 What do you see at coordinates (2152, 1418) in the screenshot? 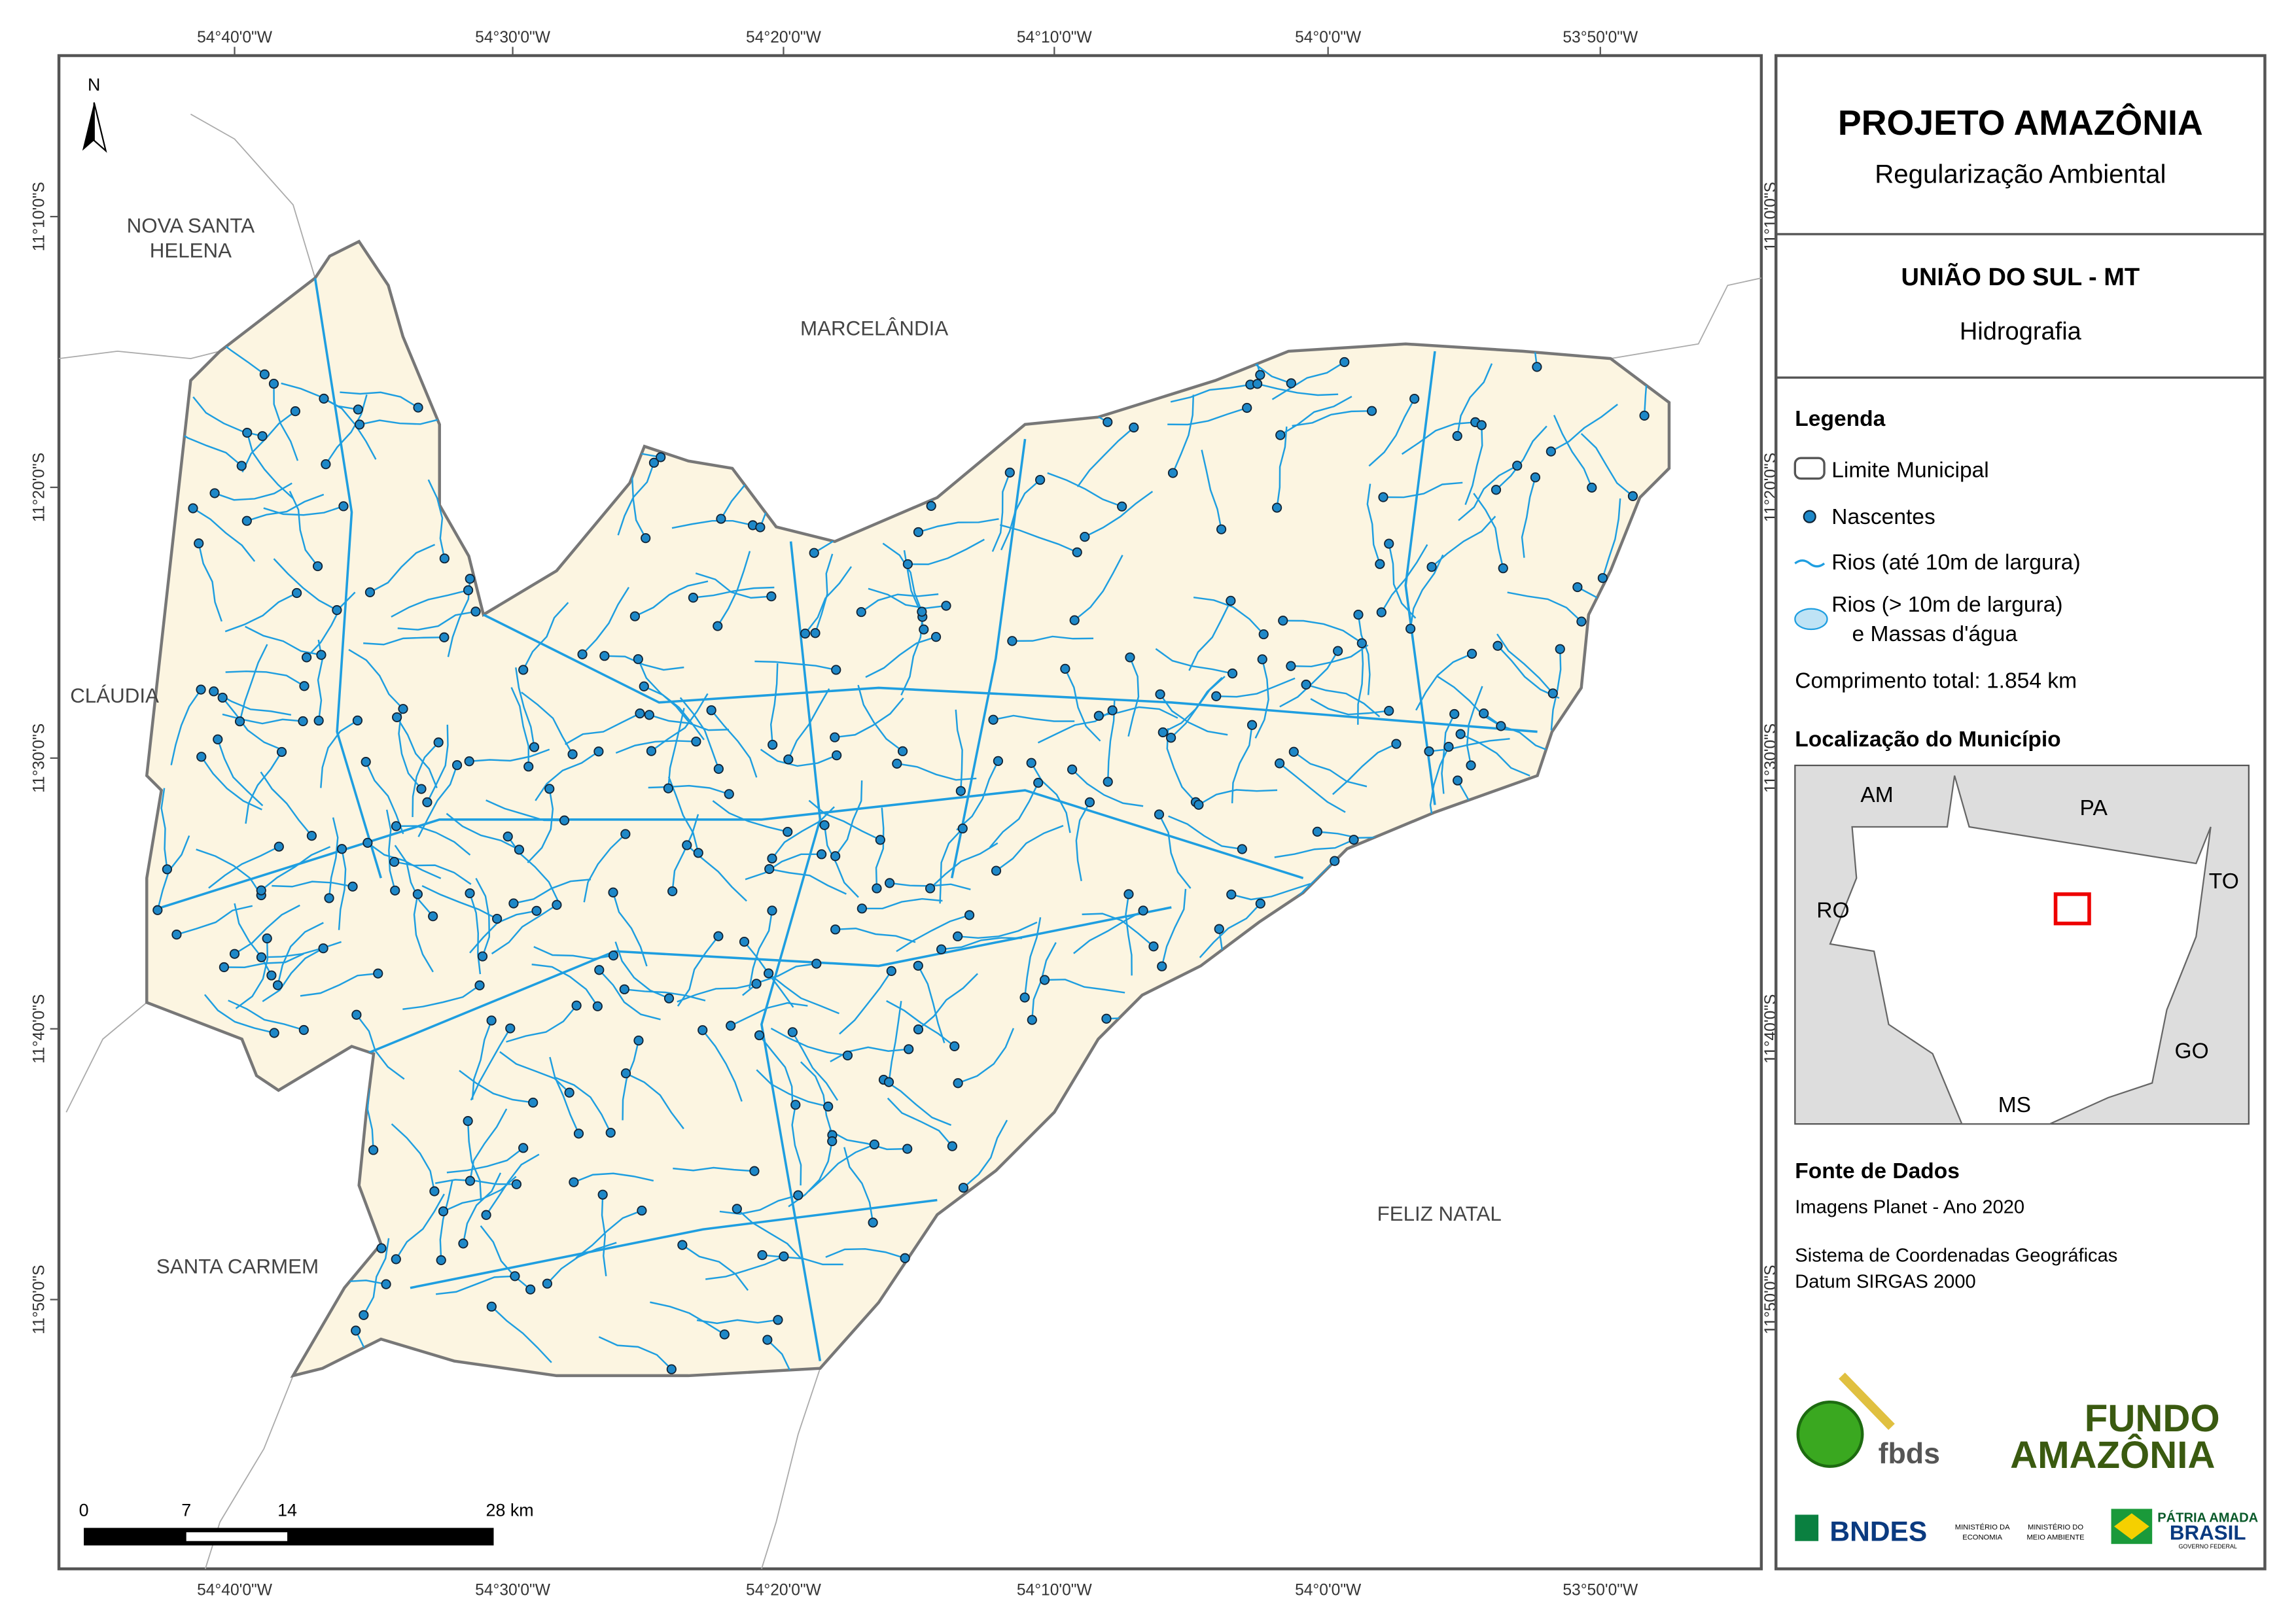
I see `logo-text: FUNDO` at bounding box center [2152, 1418].